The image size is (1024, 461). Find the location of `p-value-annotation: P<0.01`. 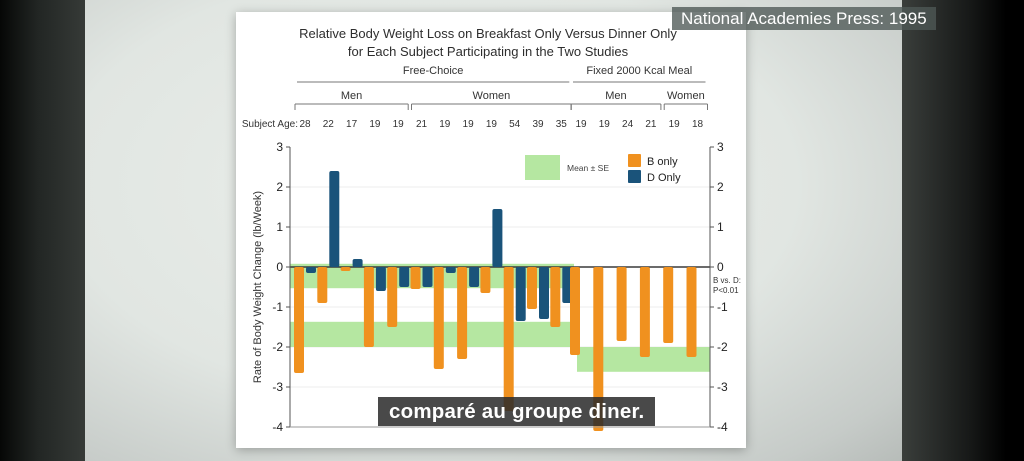

p-value-annotation: P<0.01 is located at coordinates (726, 290).